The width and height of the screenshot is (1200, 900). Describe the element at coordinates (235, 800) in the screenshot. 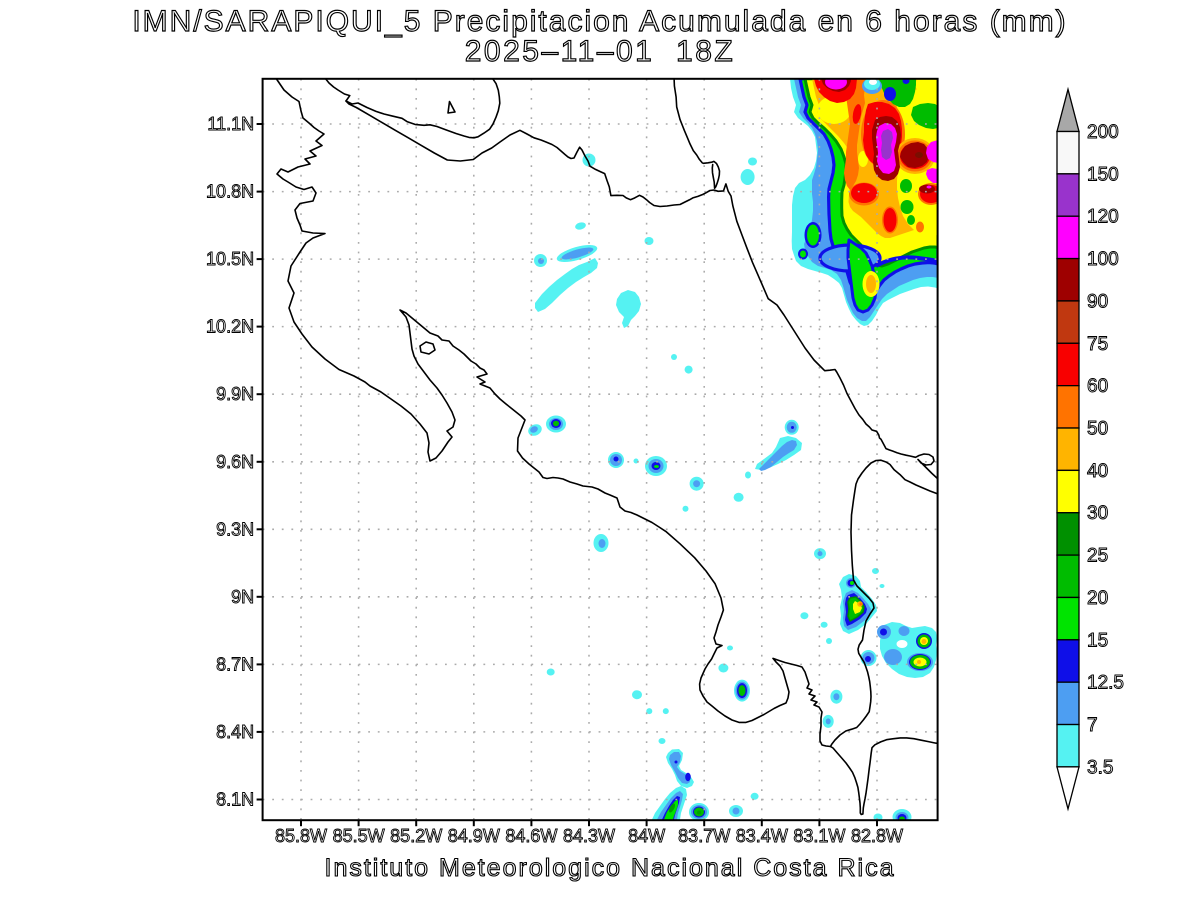

I see `svg-text: 8.1N` at that location.